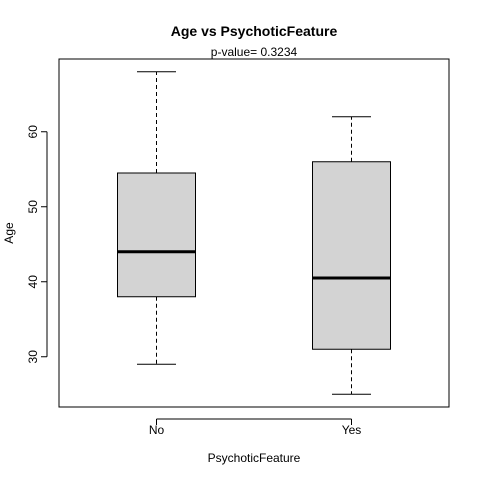 Image resolution: width=480 pixels, height=480 pixels. I want to click on chart-title: Age vs PsychoticFeature, so click(254, 31).